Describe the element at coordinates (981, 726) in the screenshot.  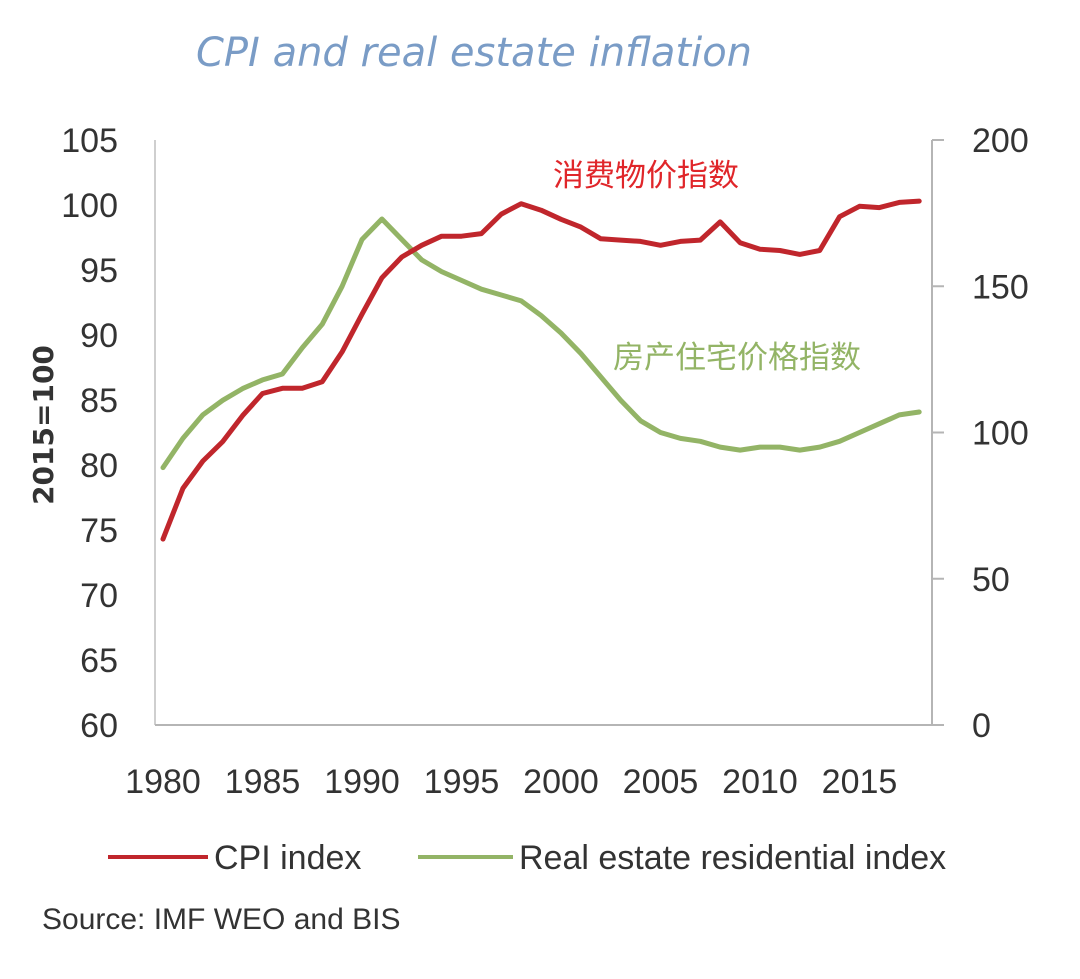
I see `right-tick-label: 0` at that location.